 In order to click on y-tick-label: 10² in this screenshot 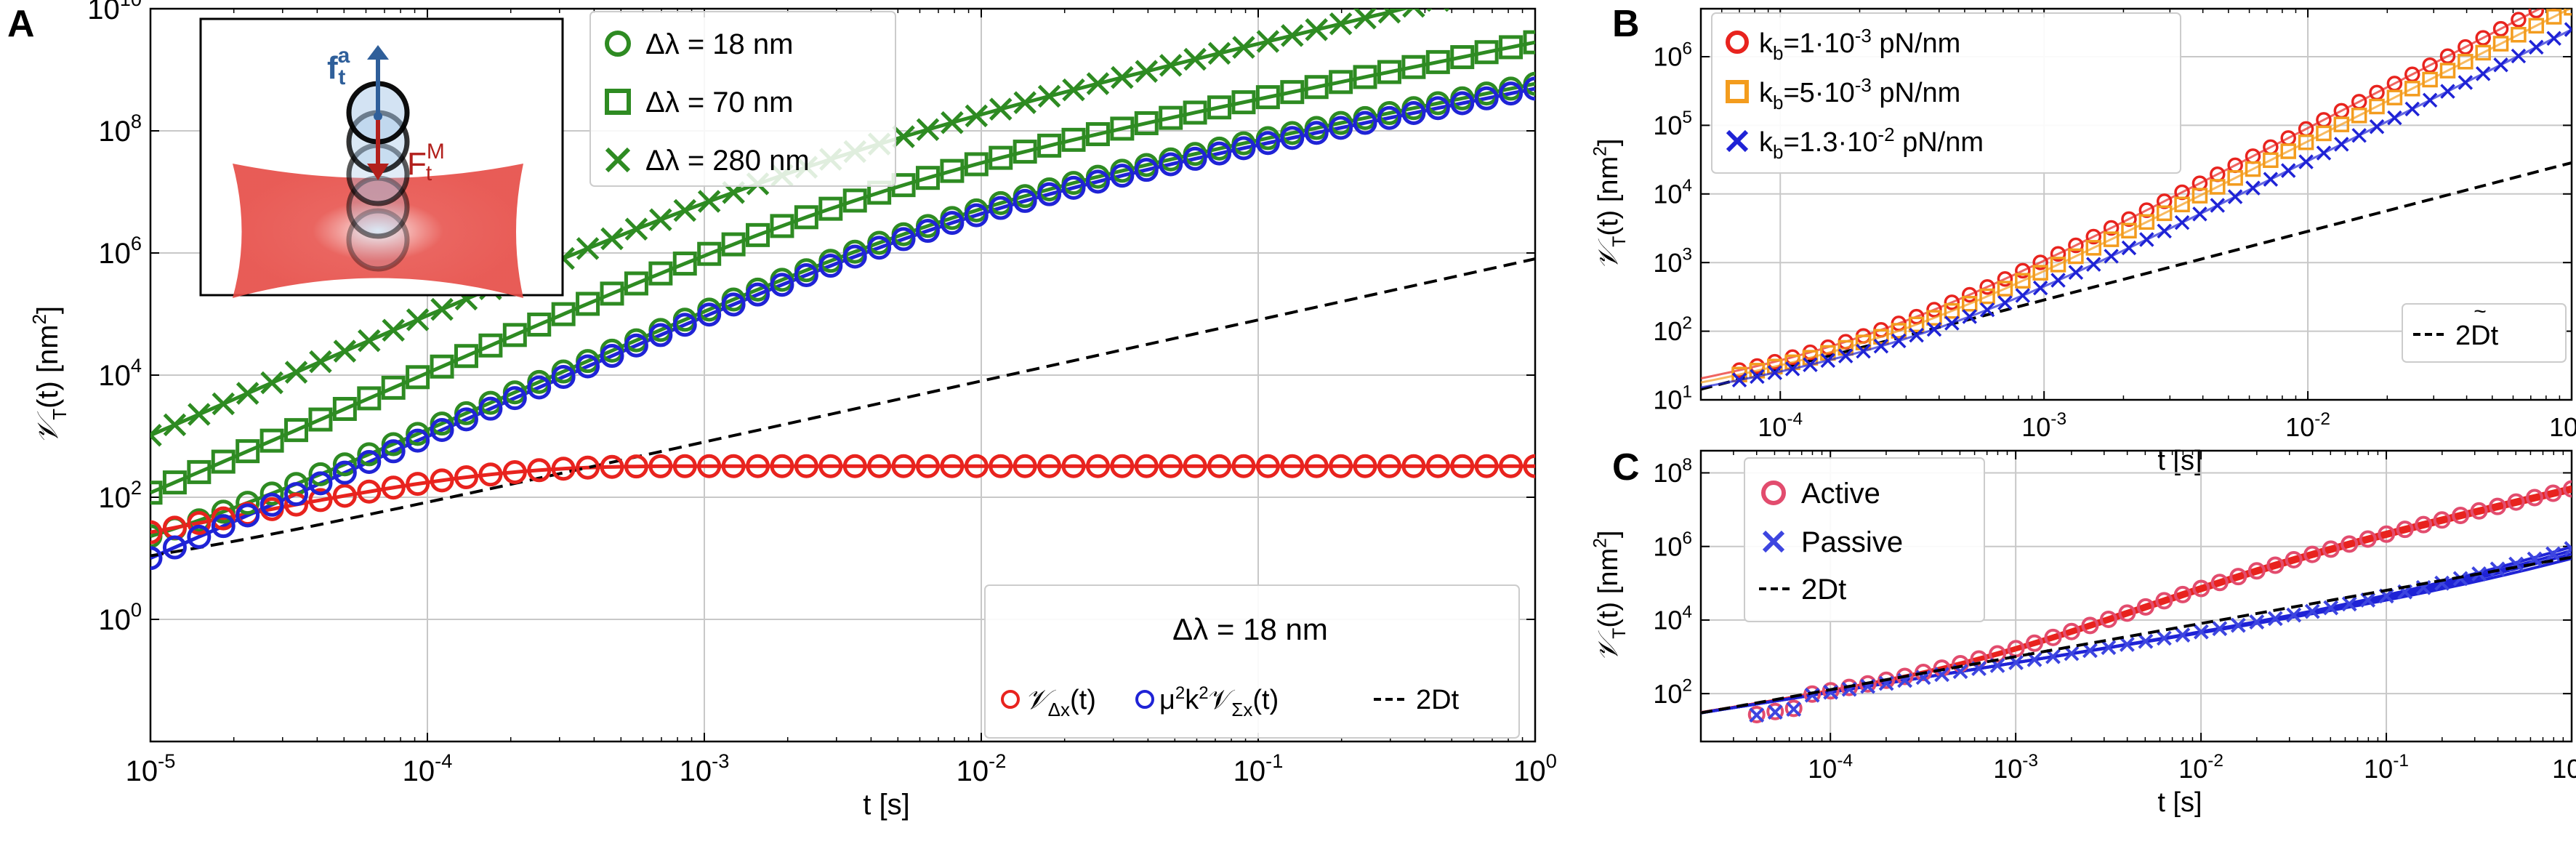, I will do `click(1672, 692)`.